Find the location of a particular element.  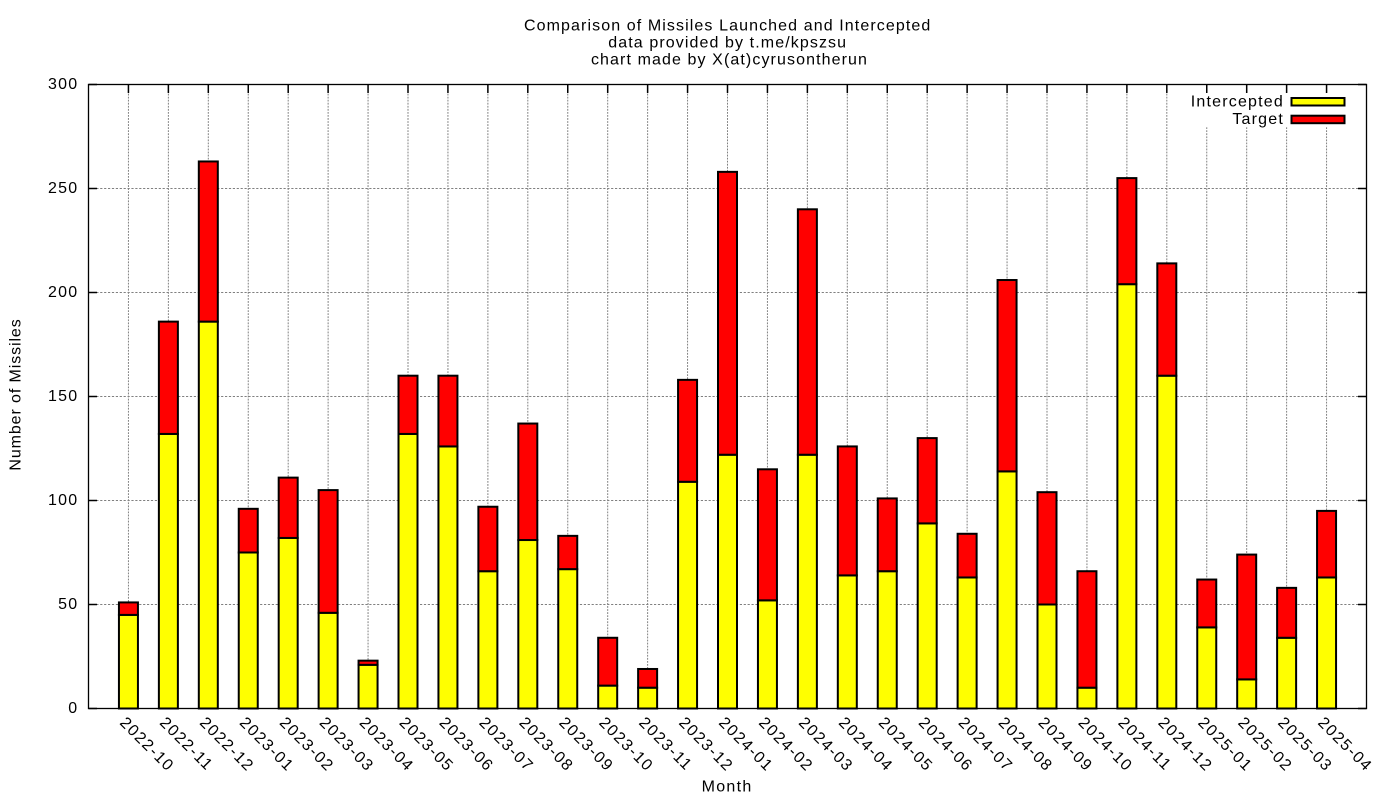

svg-text: data provided by t.me/kpszsu is located at coordinates (727, 43).